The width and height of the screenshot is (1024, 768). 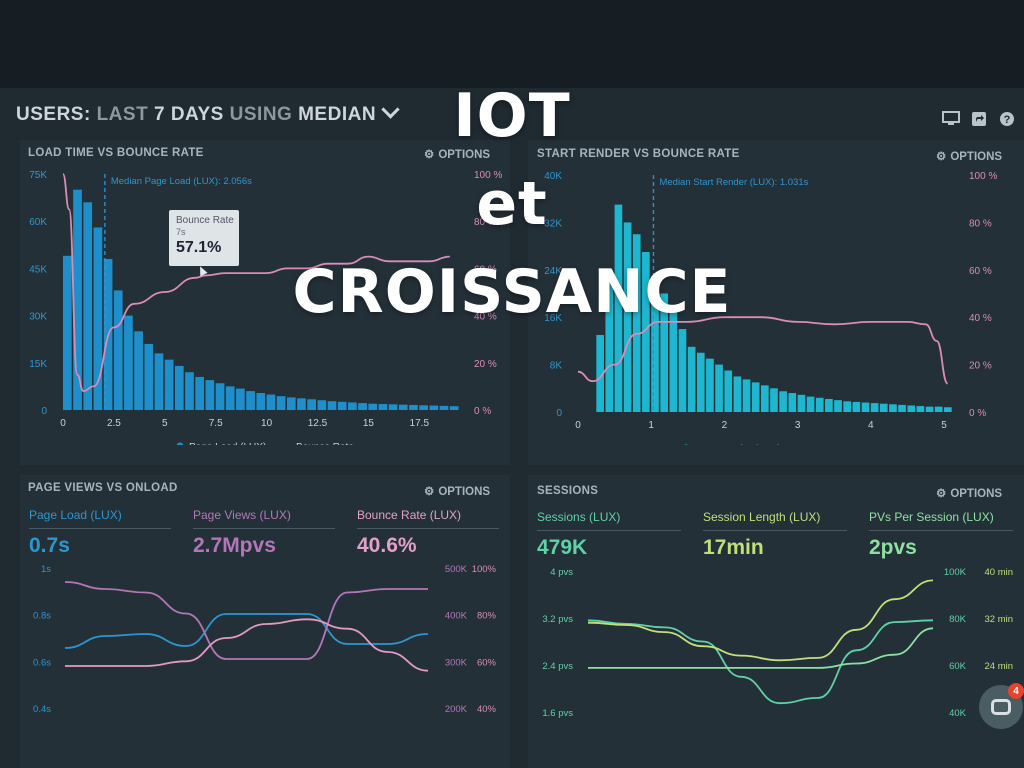 What do you see at coordinates (46, 569) in the screenshot?
I see `y-left-tick-label: 1s` at bounding box center [46, 569].